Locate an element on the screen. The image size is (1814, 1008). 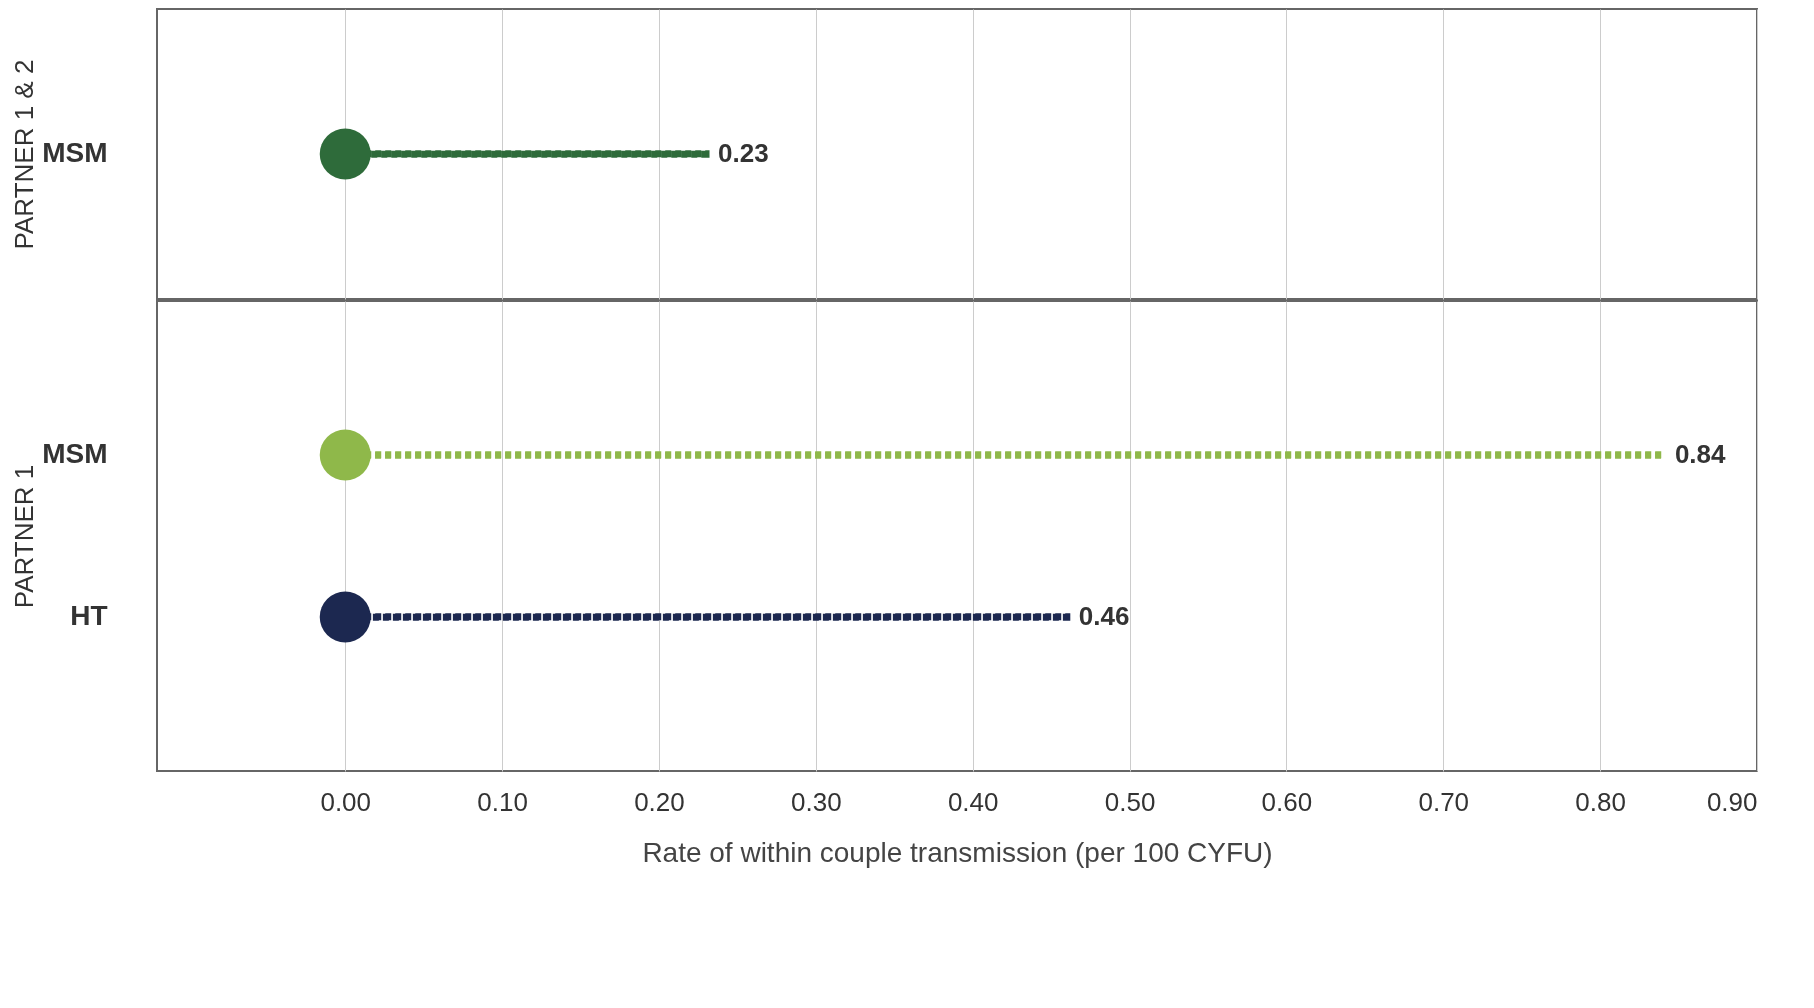
x-tick-label: 0.00 is located at coordinates (346, 801).